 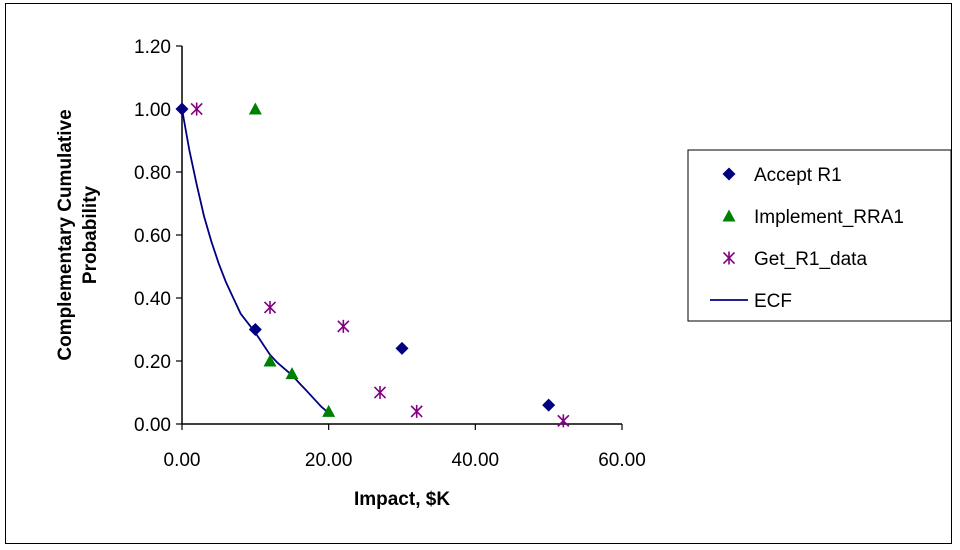 I want to click on legend-ecf-label: ECF, so click(x=773, y=301).